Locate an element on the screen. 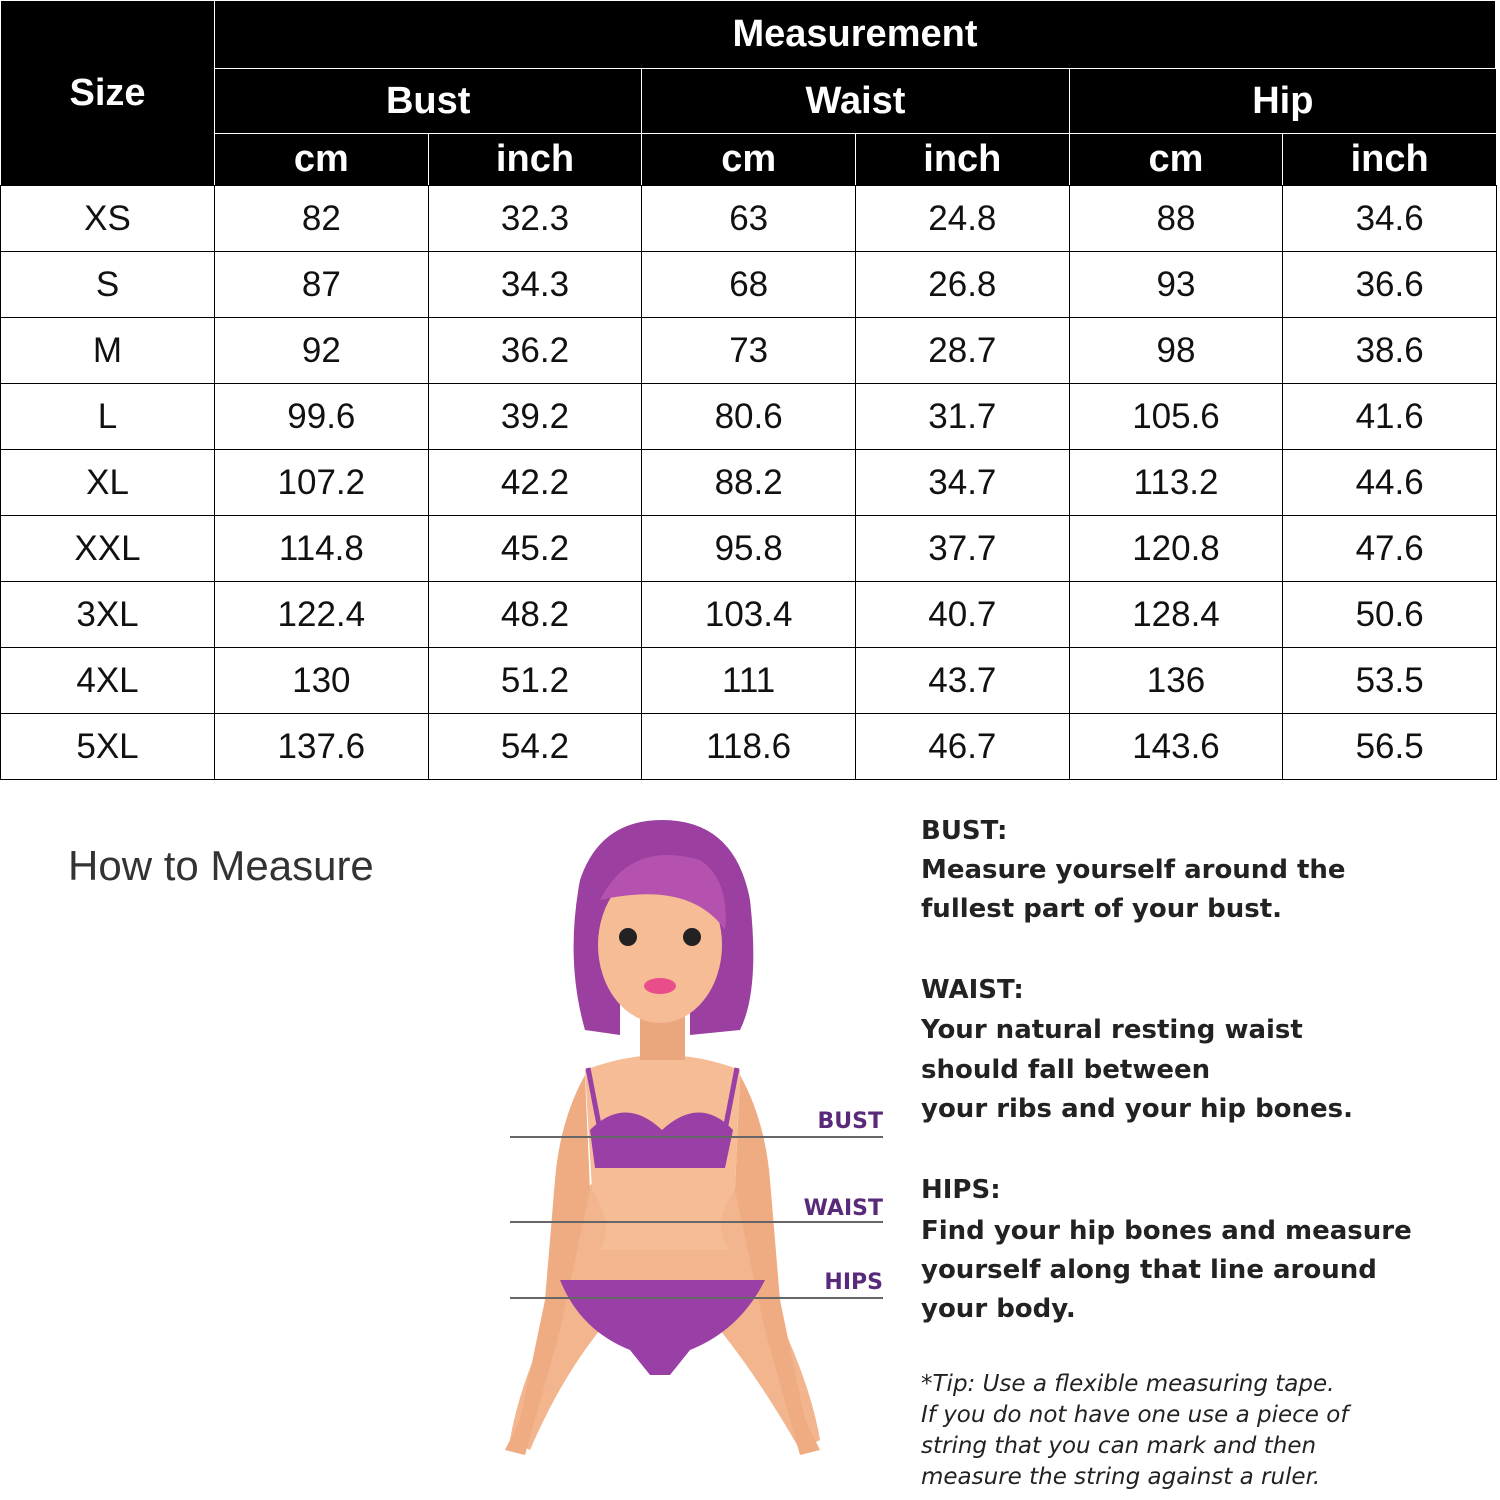 The height and width of the screenshot is (1500, 1500). table-cell: 122.4 is located at coordinates (321, 614).